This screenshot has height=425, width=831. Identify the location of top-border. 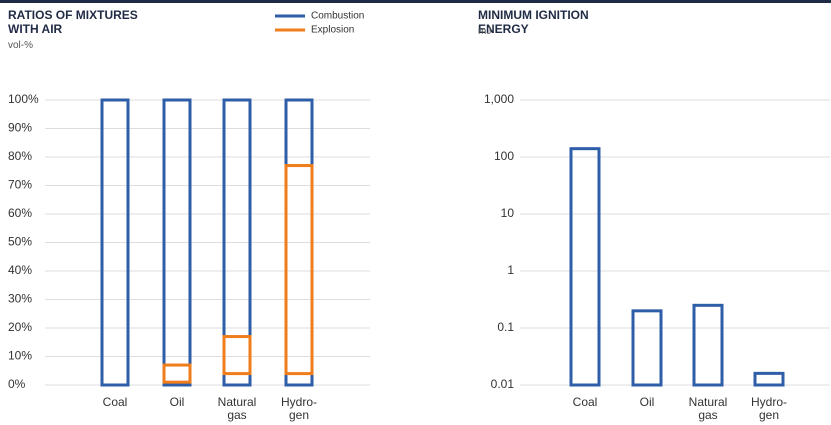
(415, 1).